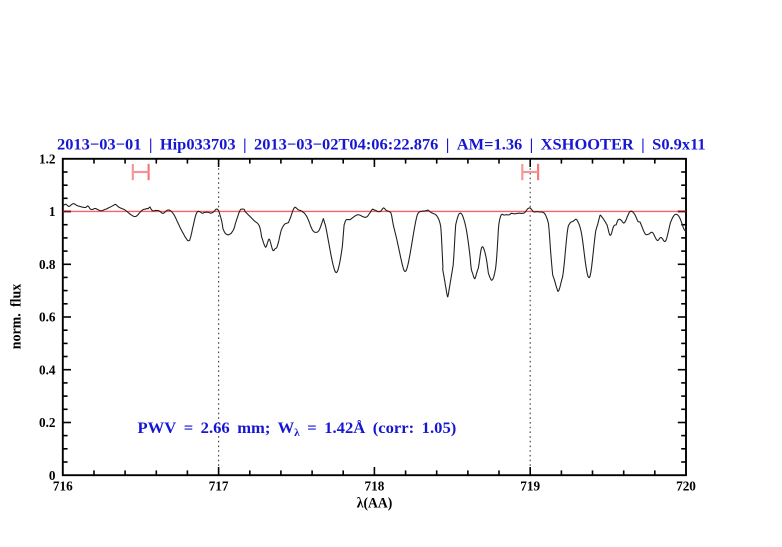  What do you see at coordinates (47, 317) in the screenshot?
I see `svg-text: 0.6` at bounding box center [47, 317].